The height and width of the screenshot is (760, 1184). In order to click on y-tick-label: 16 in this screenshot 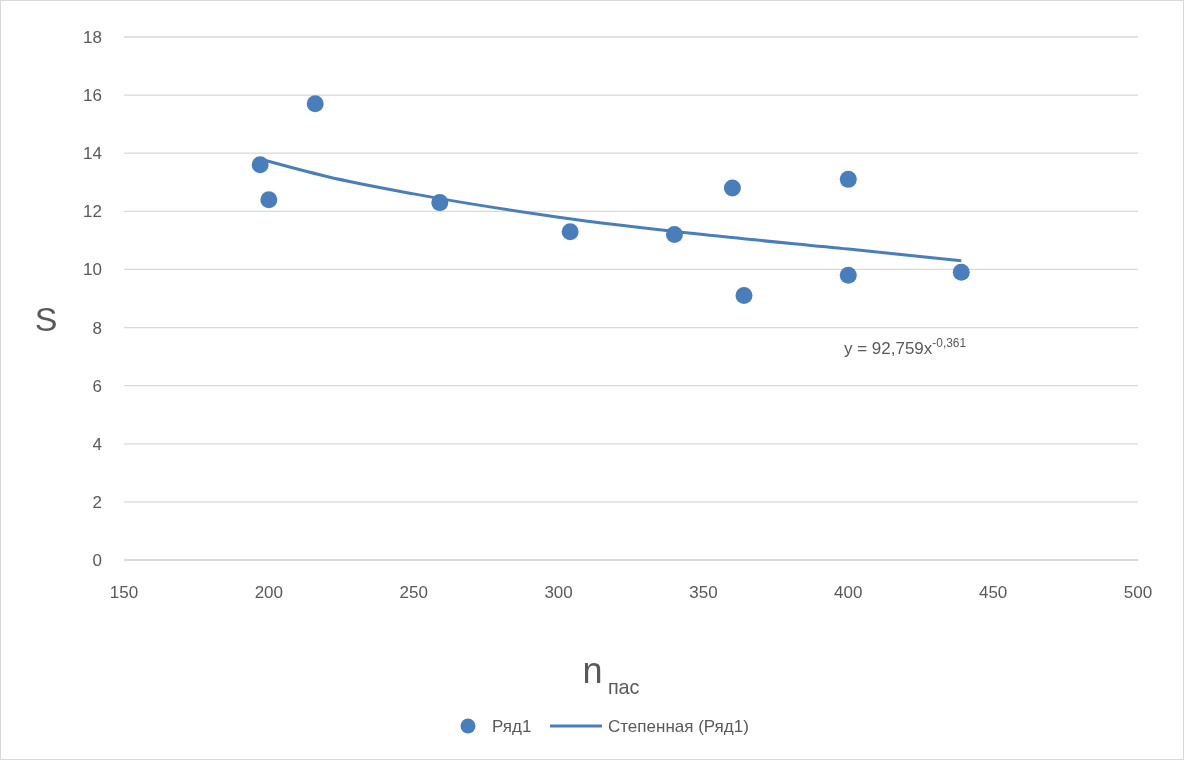, I will do `click(92, 96)`.